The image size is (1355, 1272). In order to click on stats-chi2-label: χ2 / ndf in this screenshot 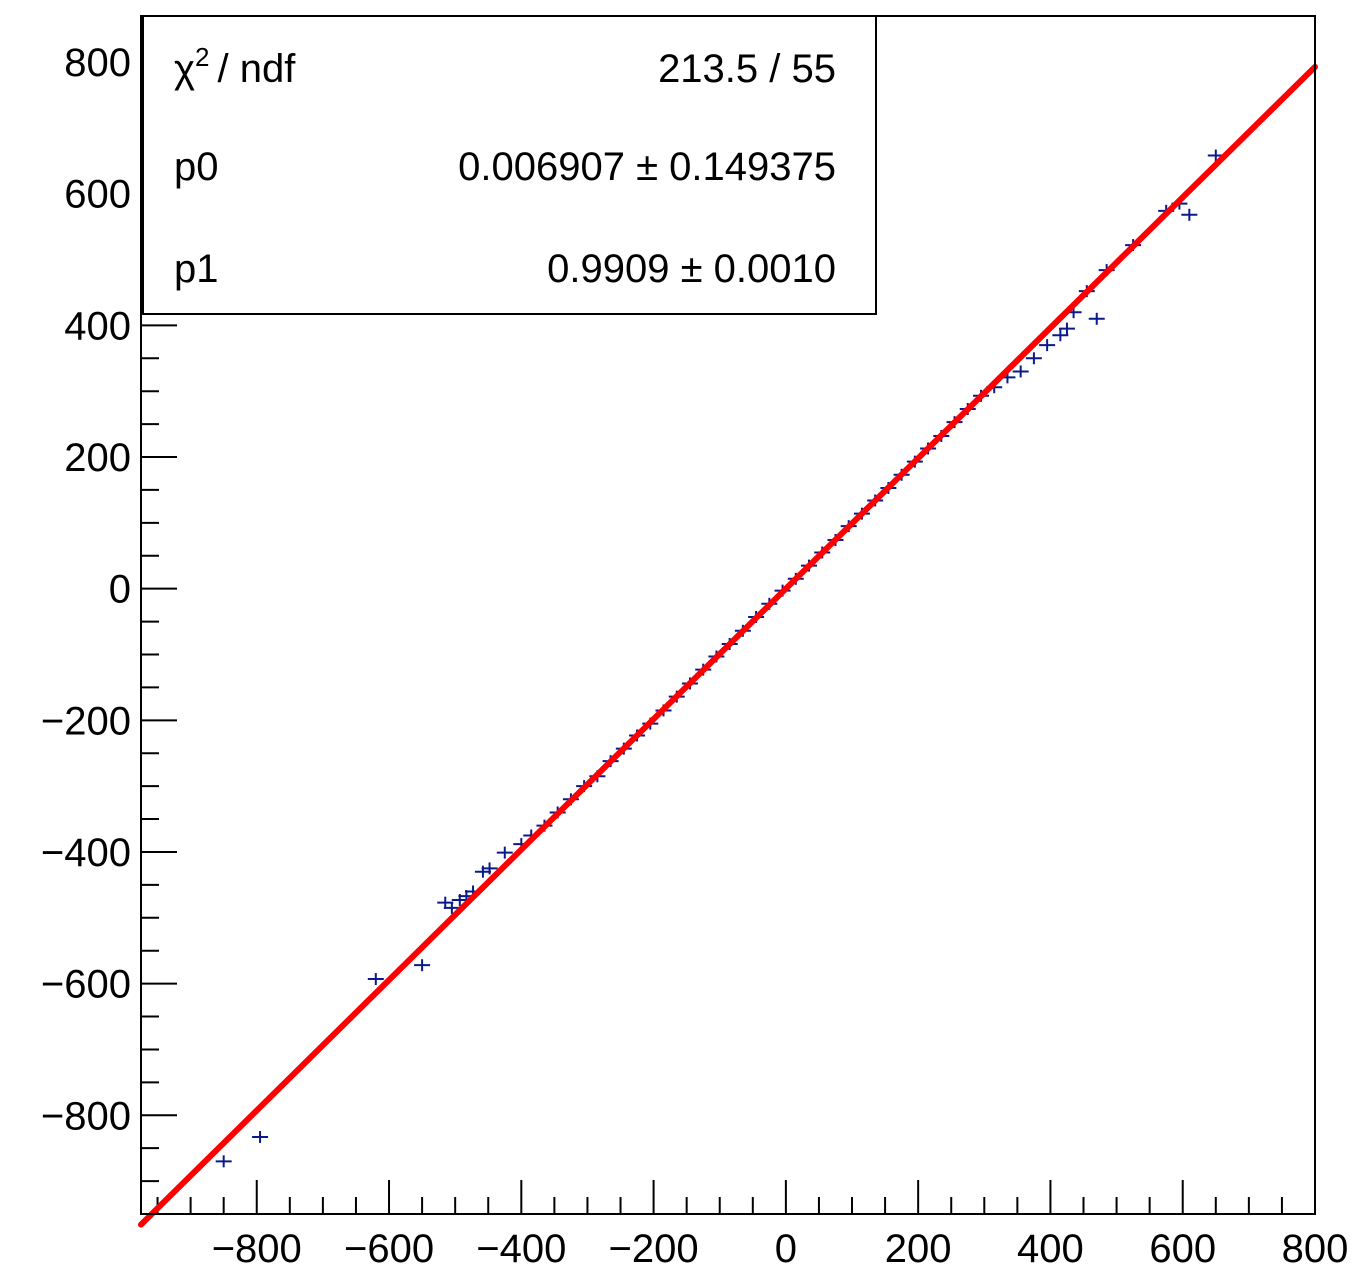, I will do `click(235, 66)`.